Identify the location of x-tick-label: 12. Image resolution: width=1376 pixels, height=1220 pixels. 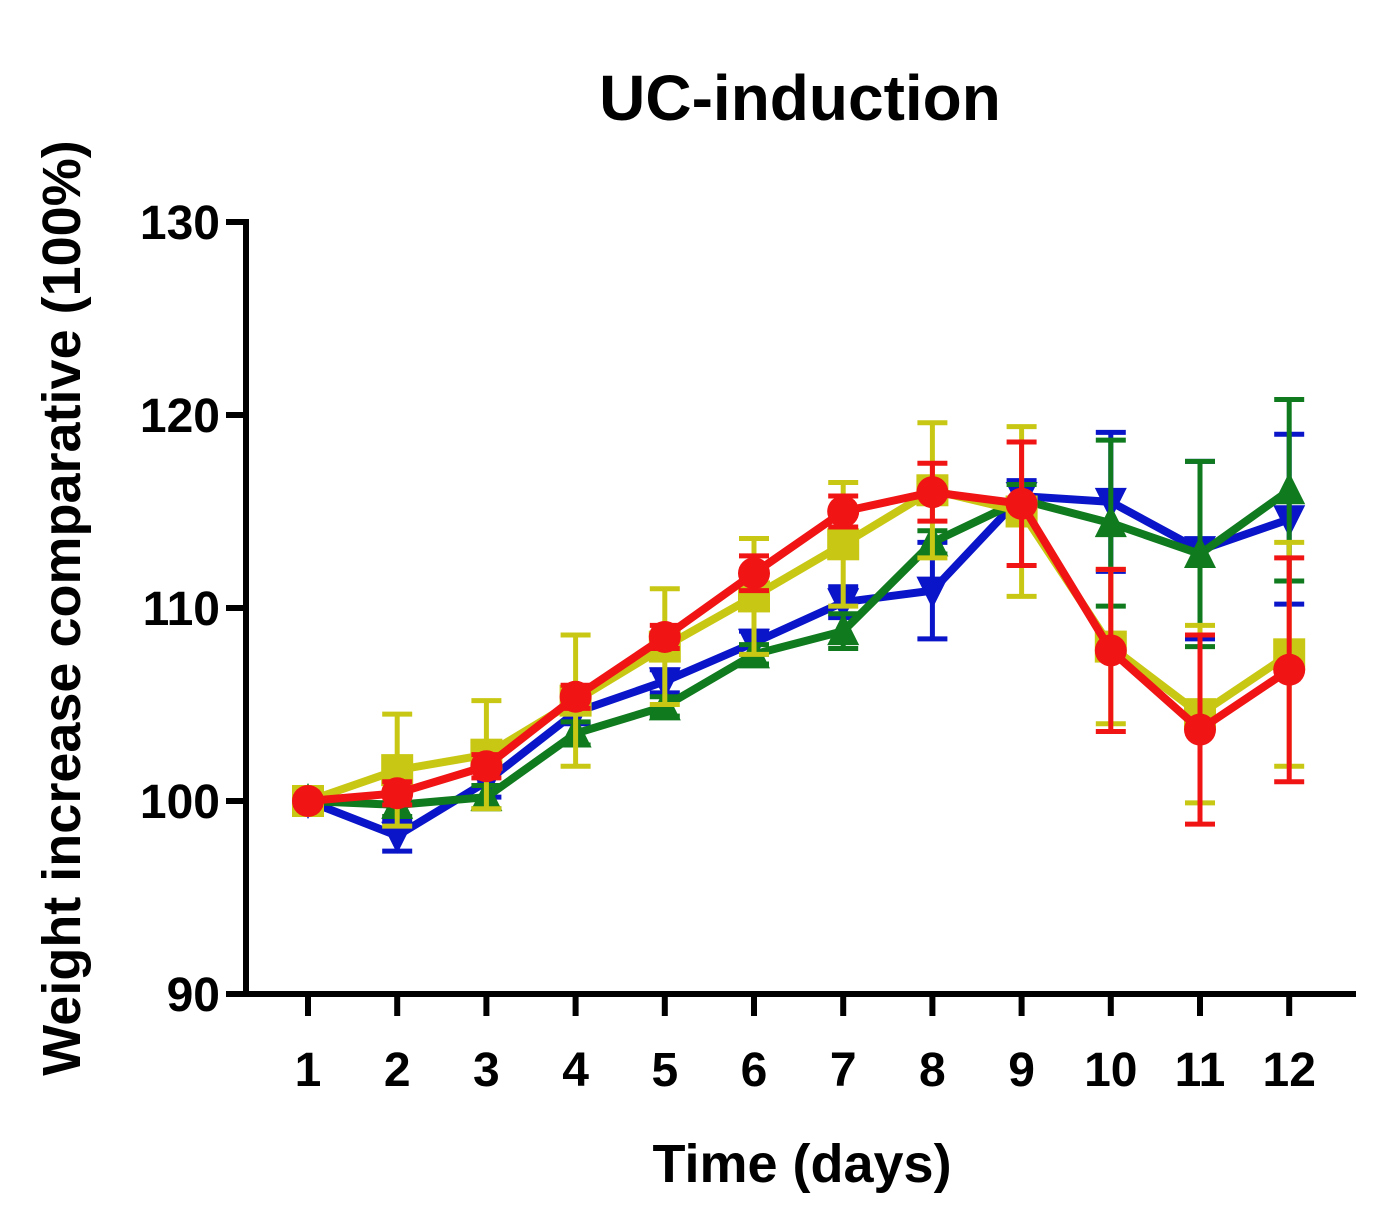
(1289, 1070).